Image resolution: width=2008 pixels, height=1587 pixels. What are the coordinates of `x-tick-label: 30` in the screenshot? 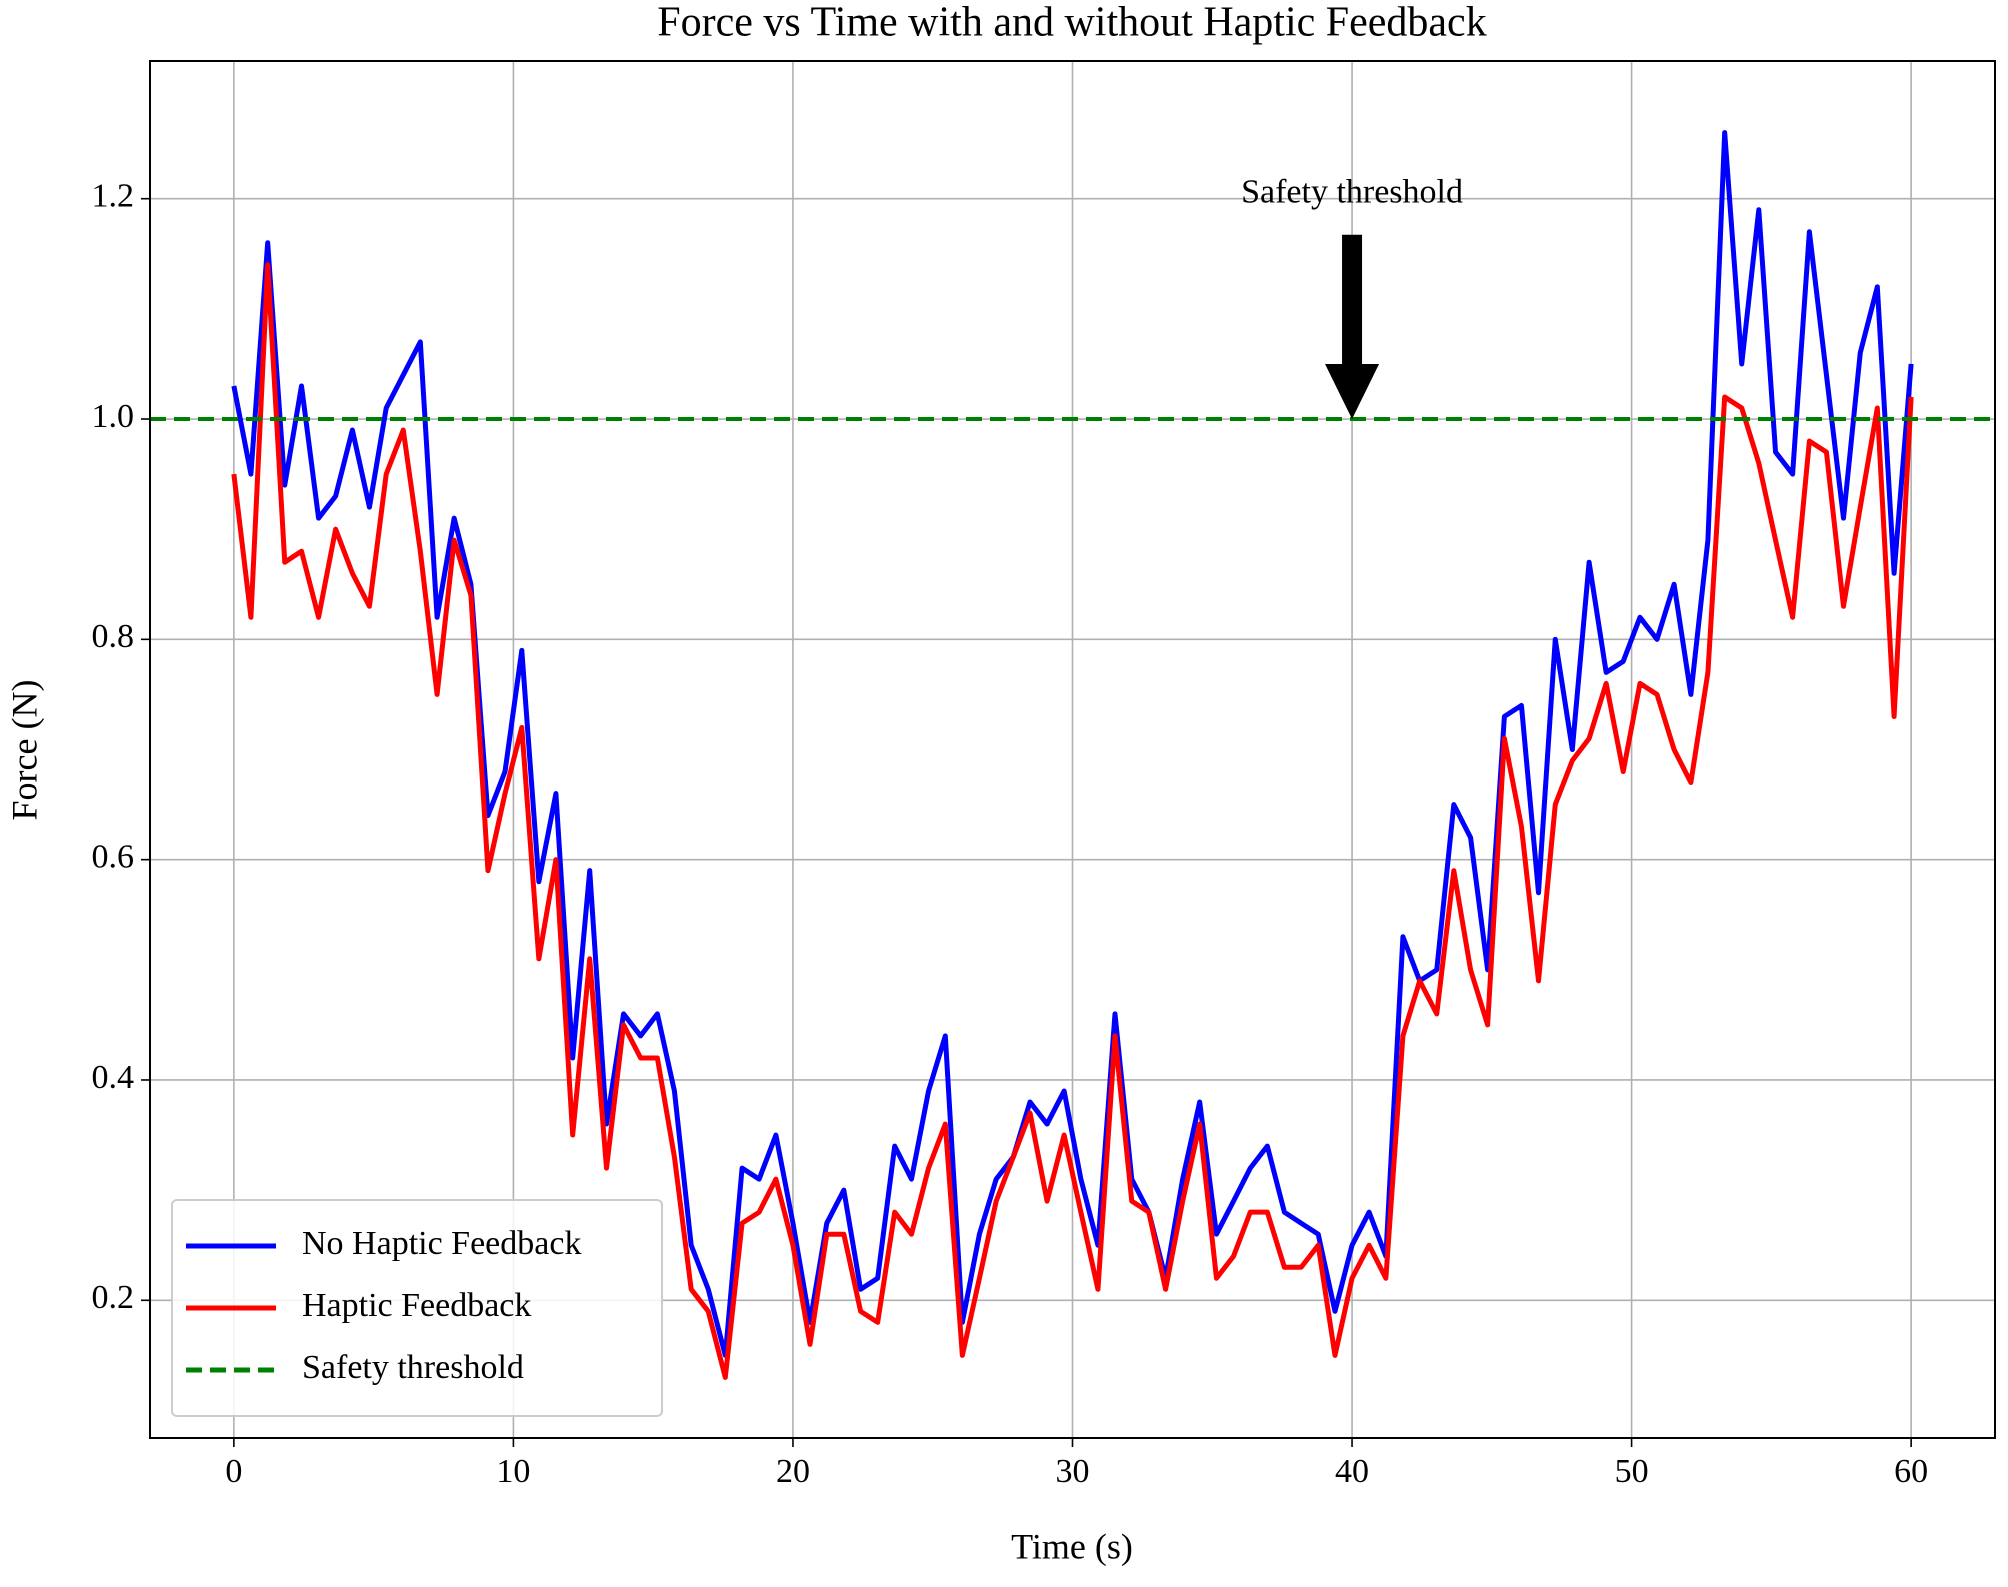 It's located at (1073, 1471).